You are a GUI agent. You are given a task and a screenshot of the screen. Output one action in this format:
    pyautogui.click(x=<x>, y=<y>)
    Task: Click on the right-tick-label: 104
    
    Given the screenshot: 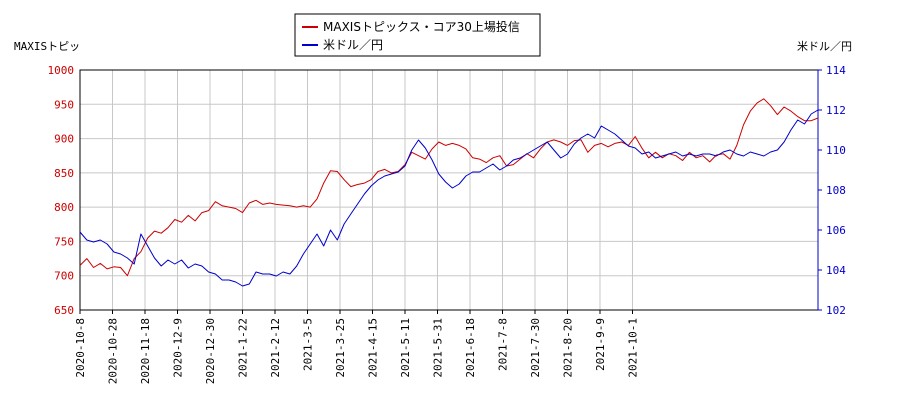 What is the action you would take?
    pyautogui.click(x=836, y=270)
    